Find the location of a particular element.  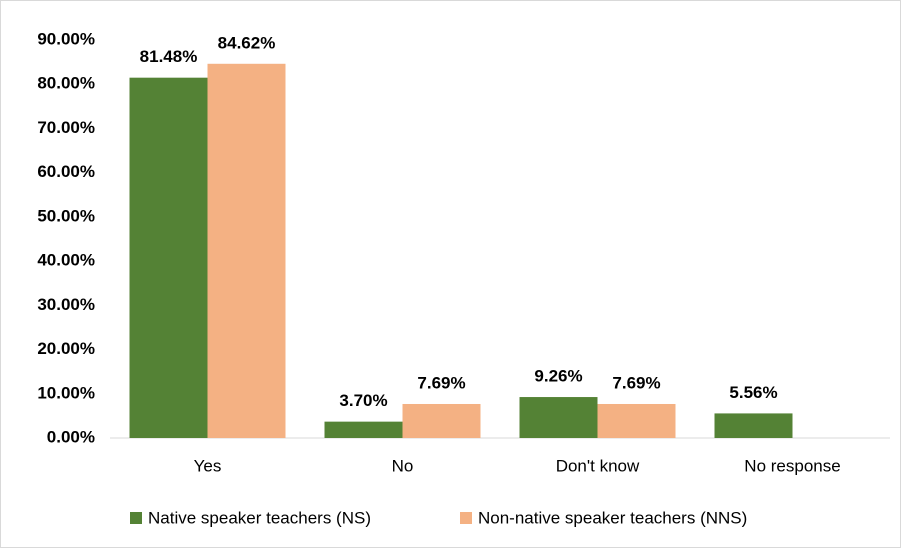

y-tick-label: 50.00% is located at coordinates (66, 215).